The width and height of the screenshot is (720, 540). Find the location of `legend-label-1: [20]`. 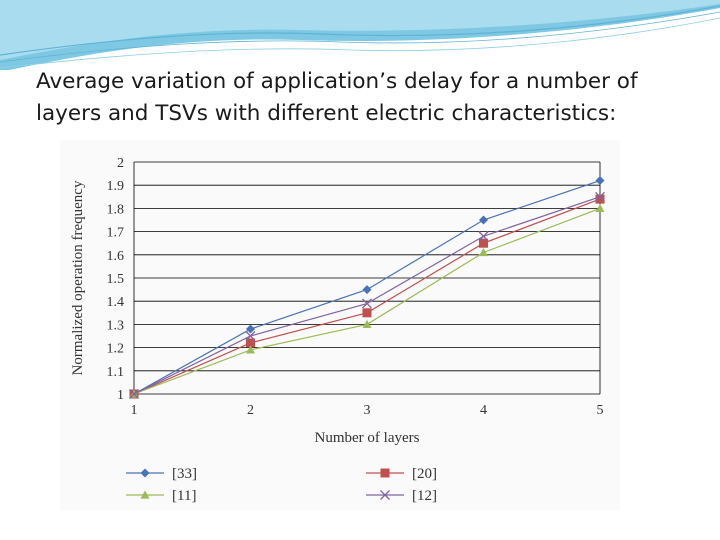

legend-label-1: [20] is located at coordinates (424, 474).